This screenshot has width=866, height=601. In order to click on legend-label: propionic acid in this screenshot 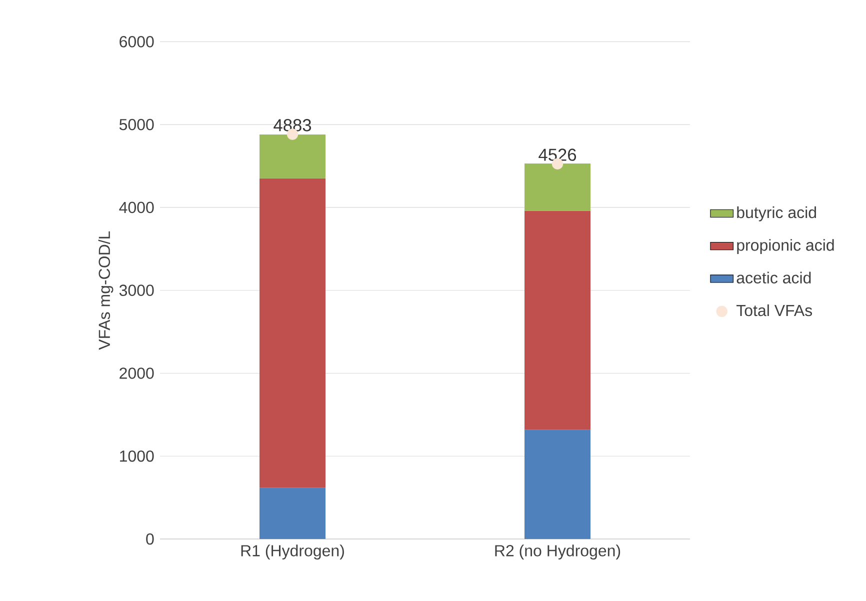, I will do `click(785, 246)`.